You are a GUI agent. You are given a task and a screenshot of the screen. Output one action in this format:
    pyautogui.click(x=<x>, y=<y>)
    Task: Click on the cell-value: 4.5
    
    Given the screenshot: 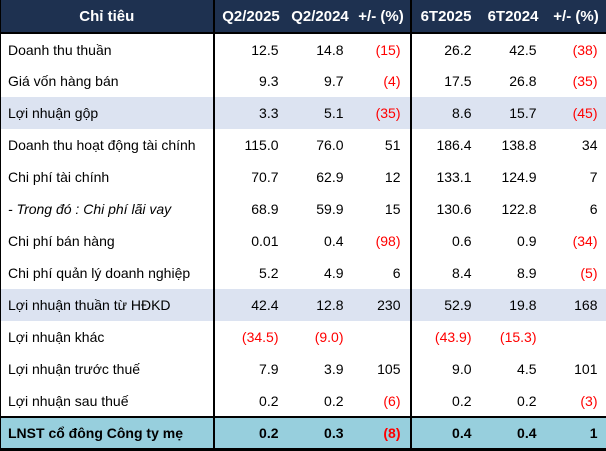 What is the action you would take?
    pyautogui.click(x=527, y=369)
    